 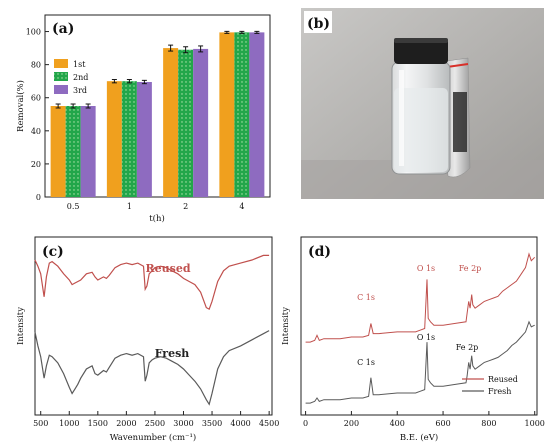 I want to click on panel-a-x-tick-label: 0.5, so click(x=73, y=206).